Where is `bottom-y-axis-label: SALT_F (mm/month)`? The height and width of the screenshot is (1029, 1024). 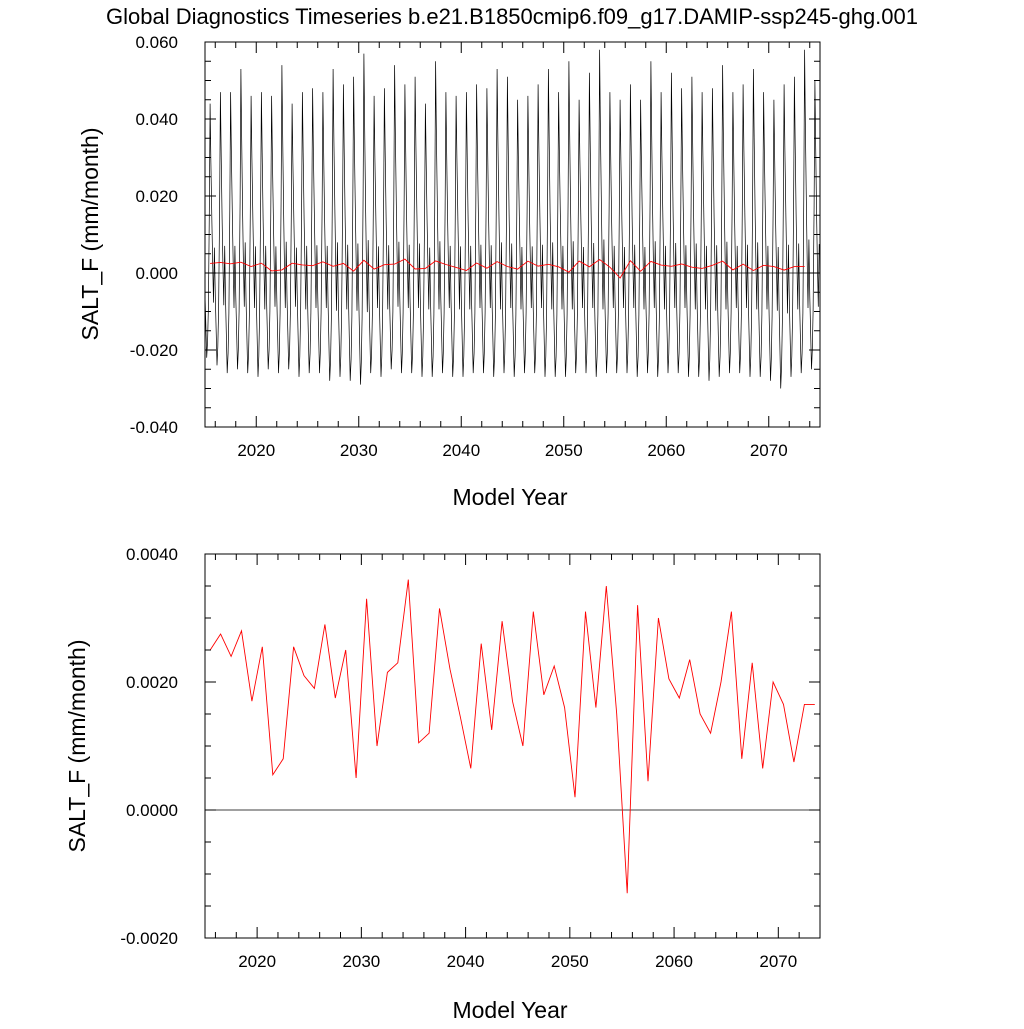 bottom-y-axis-label: SALT_F (mm/month) is located at coordinates (77, 746).